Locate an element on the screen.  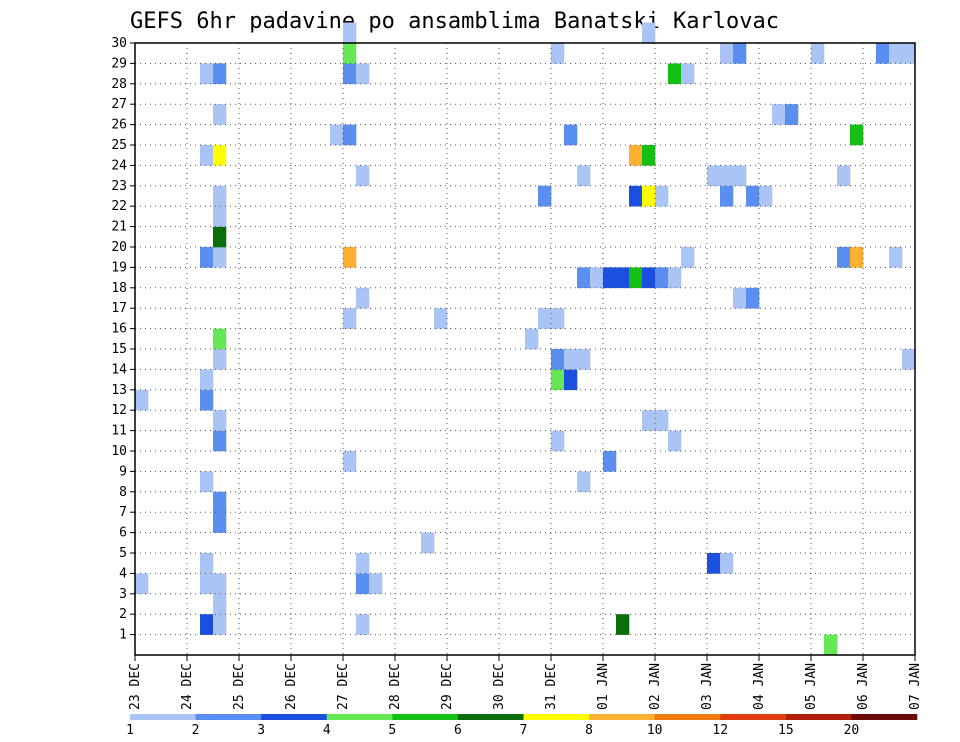
y-tick-label: 12 is located at coordinates (119, 410).